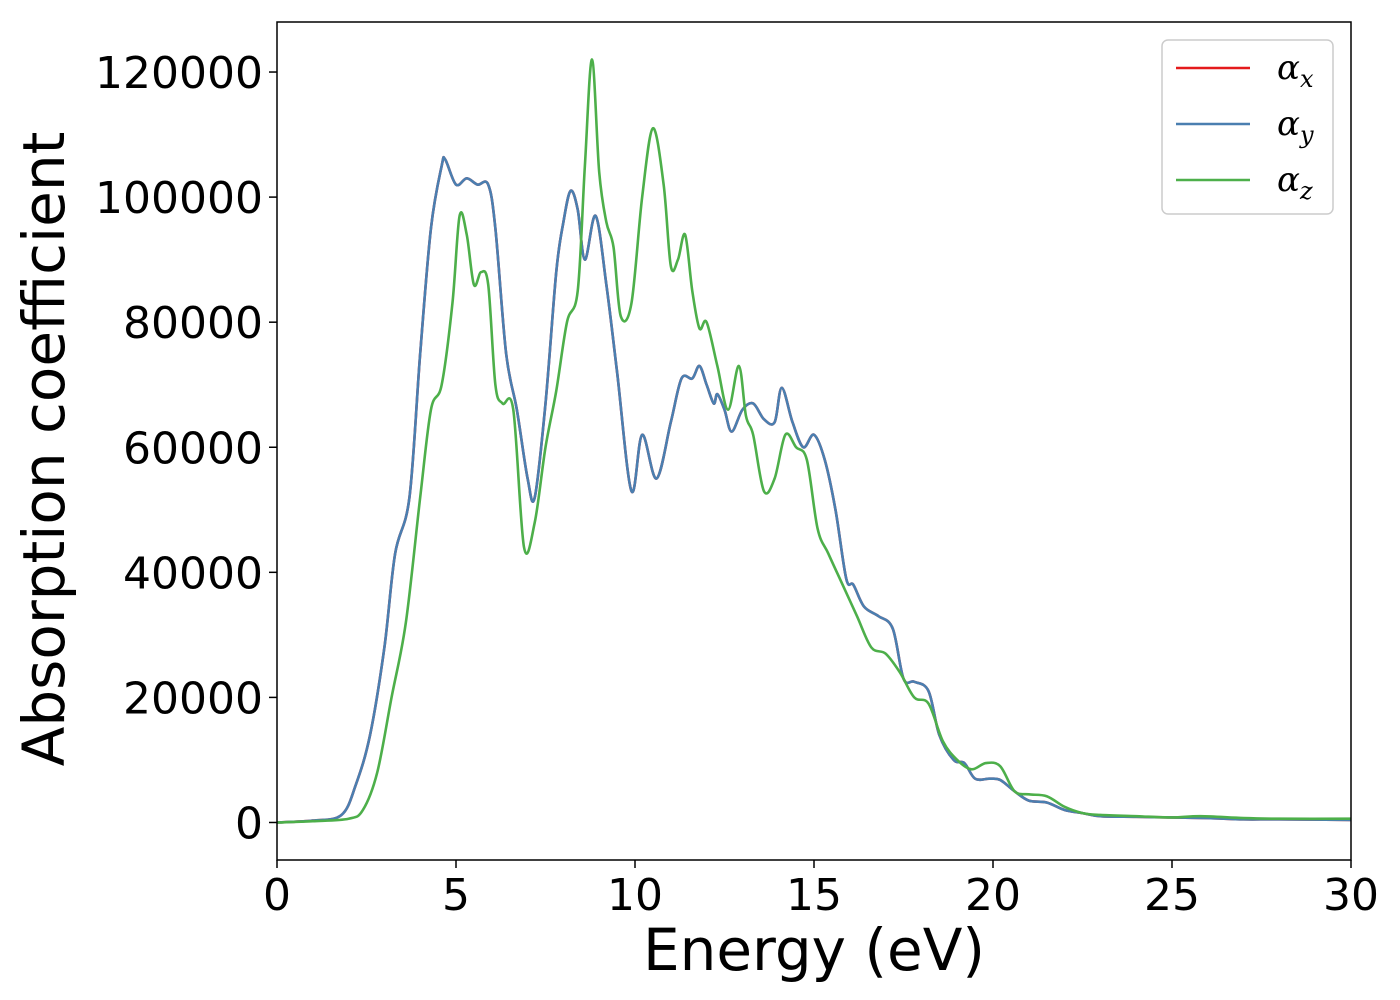  Describe the element at coordinates (993, 895) in the screenshot. I see `x-tick-label: 20` at that location.